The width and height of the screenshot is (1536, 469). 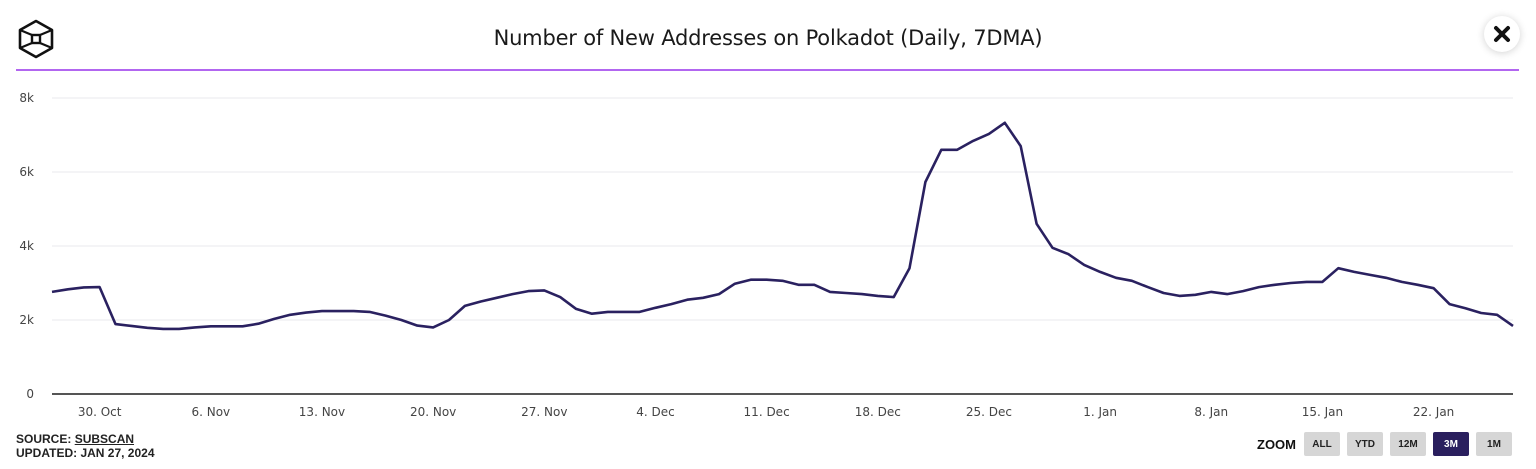 I want to click on y-tick-label: 4k, so click(x=26, y=246).